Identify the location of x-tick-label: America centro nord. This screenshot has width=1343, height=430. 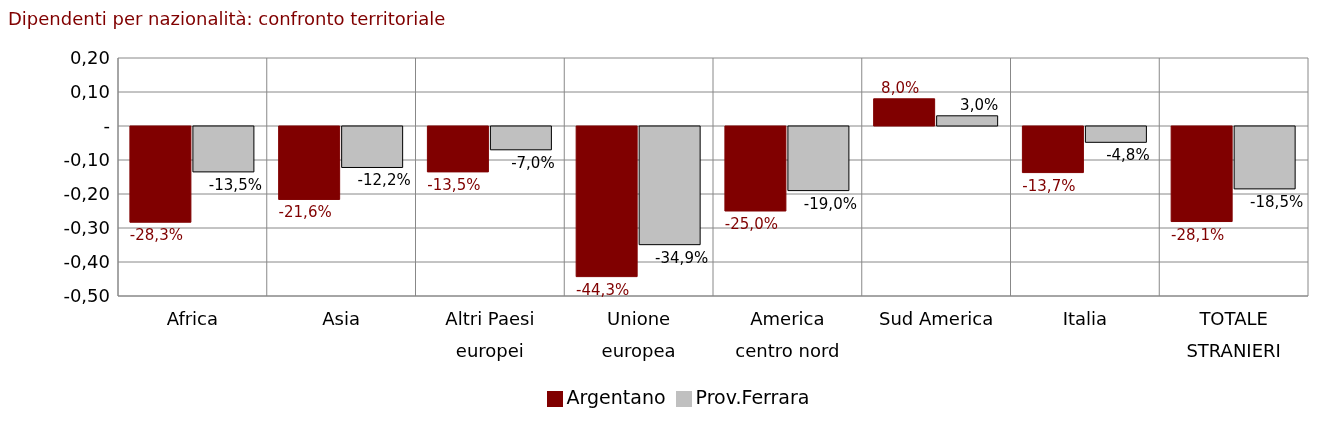
(787, 334).